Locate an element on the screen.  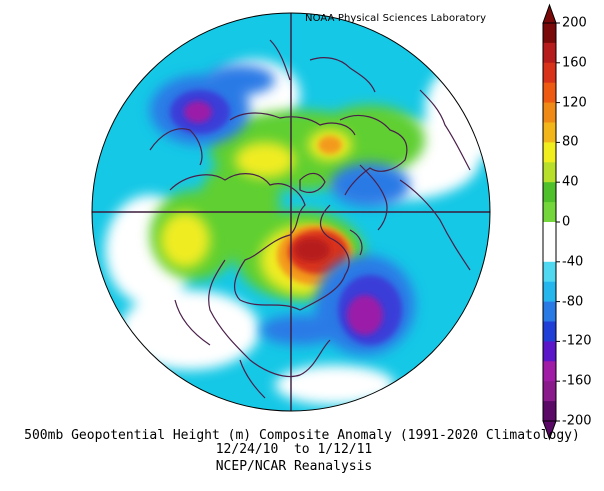
colorbar-tick-label: -160 is located at coordinates (577, 381).